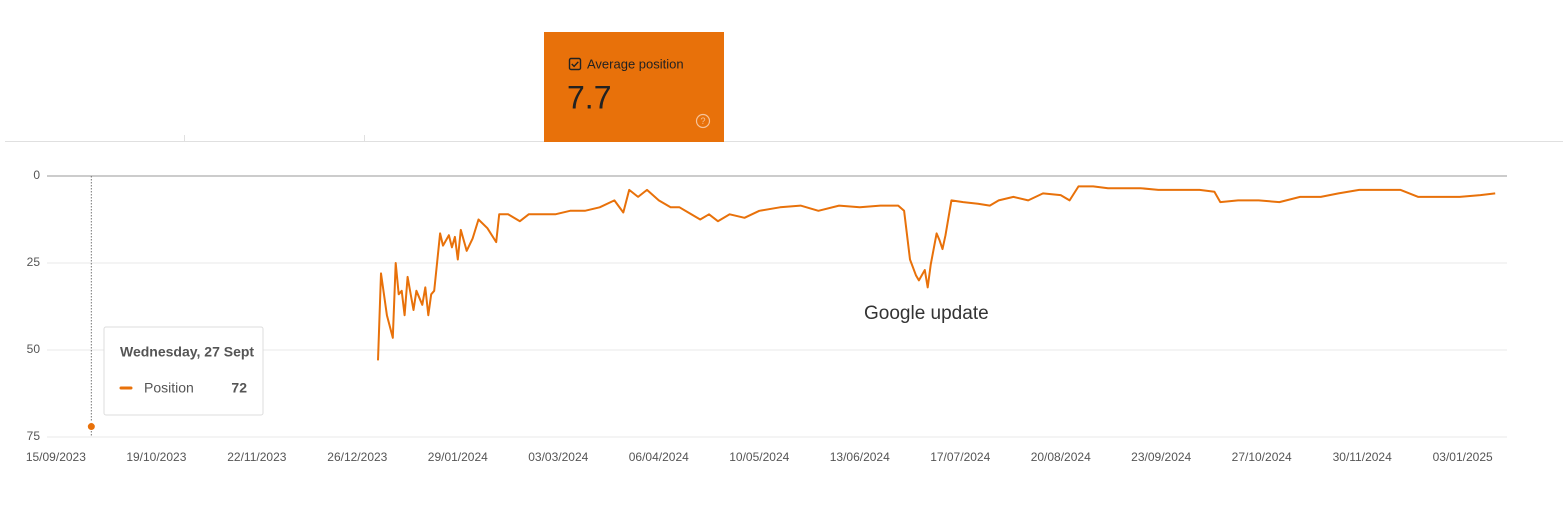  I want to click on x-tick-label: 26/12/2023, so click(357, 457).